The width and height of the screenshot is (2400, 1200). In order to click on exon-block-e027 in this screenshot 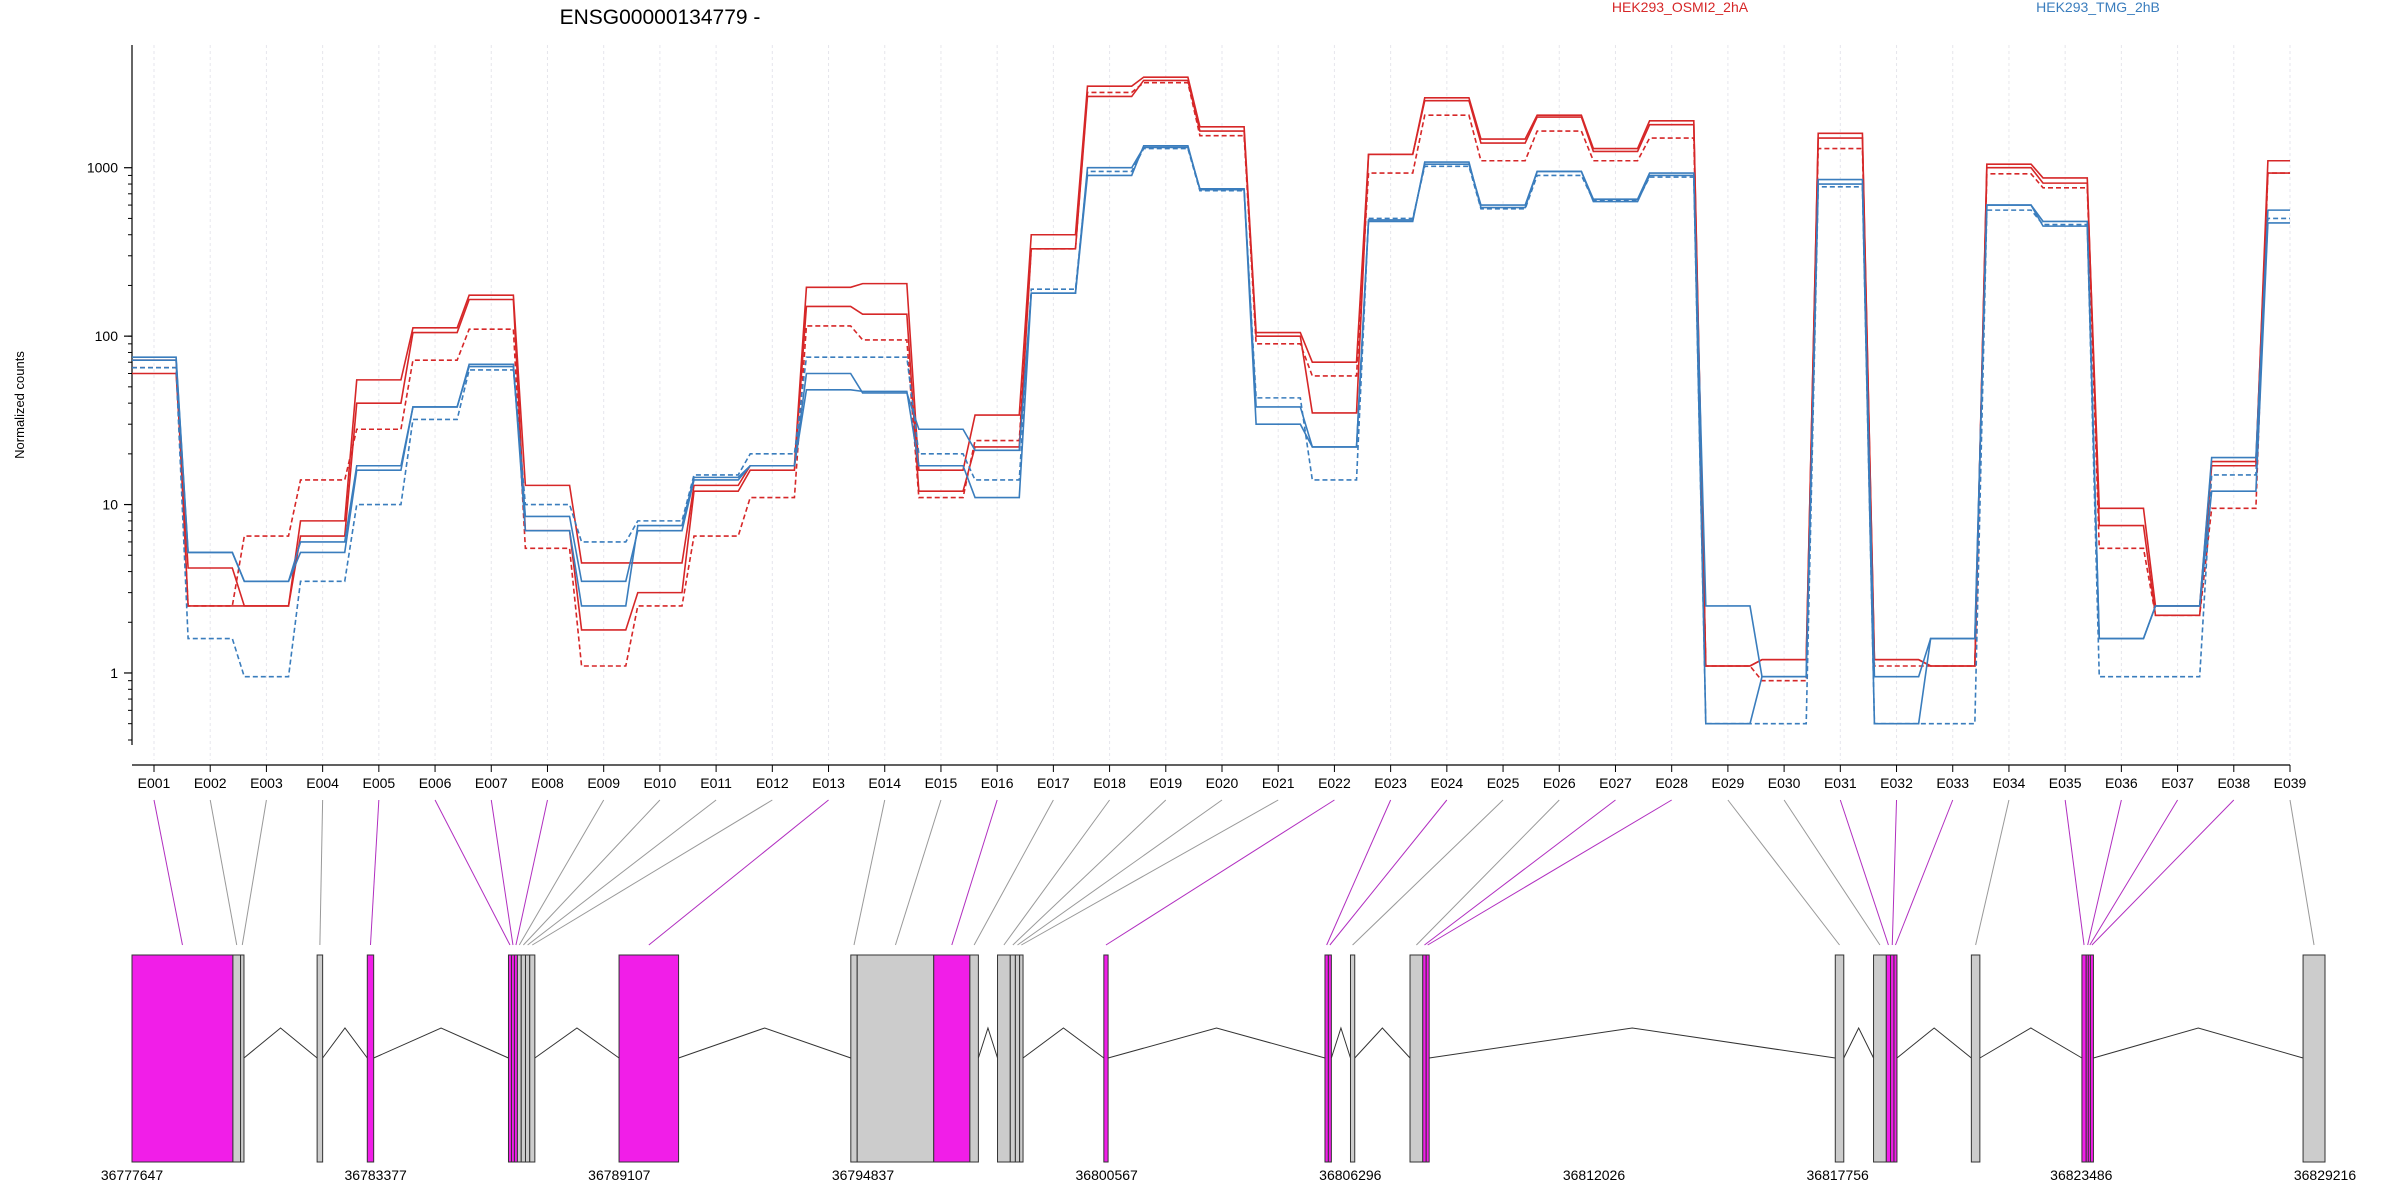, I will do `click(1424, 1058)`.